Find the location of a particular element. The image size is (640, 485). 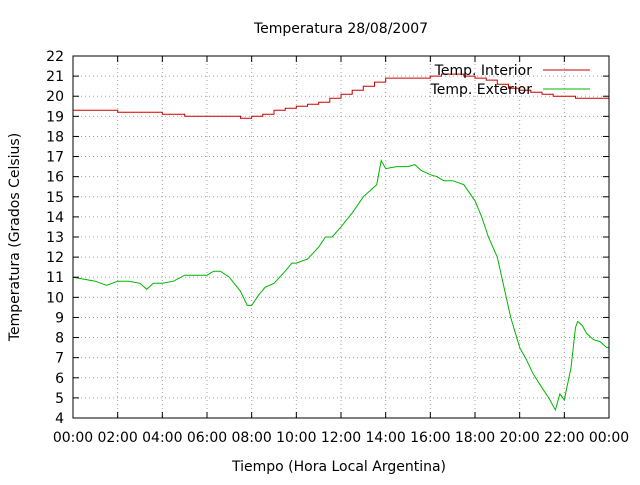

y-tick-label: 22 is located at coordinates (55, 57).